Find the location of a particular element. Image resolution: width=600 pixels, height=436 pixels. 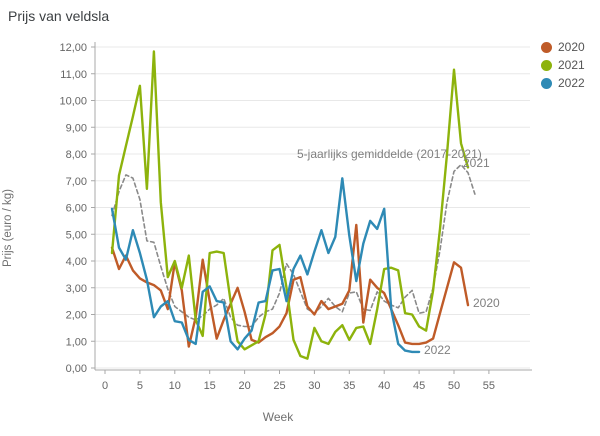

y-tick-label: 10,00 is located at coordinates (73, 102).